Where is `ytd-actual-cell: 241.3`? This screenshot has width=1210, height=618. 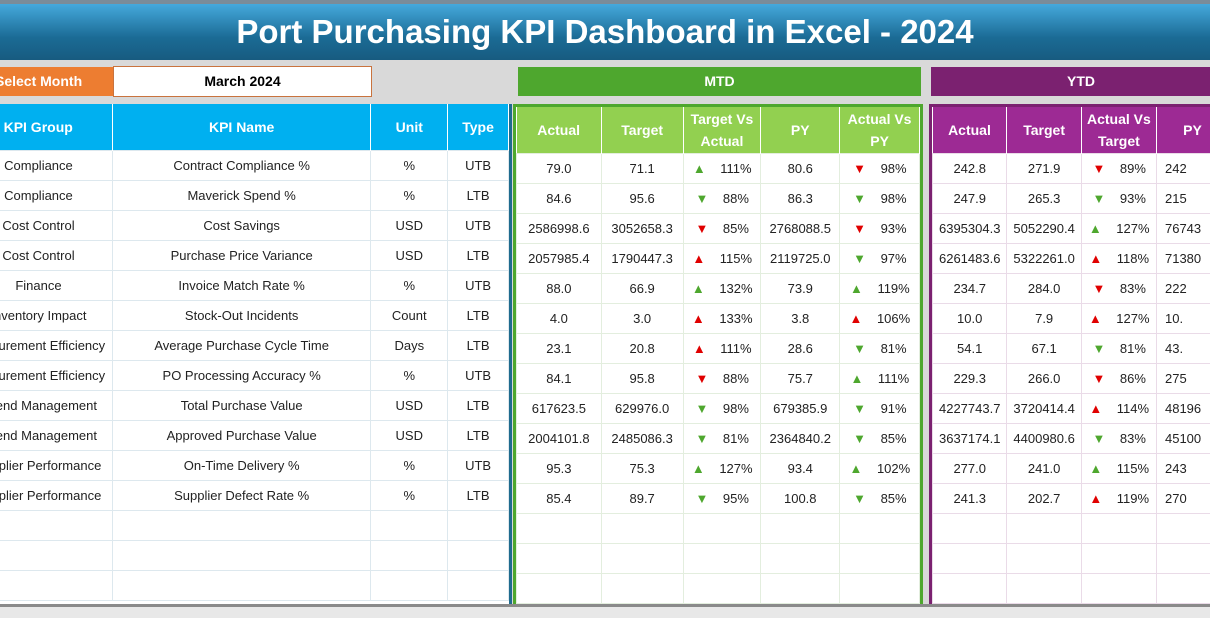 ytd-actual-cell: 241.3 is located at coordinates (970, 498).